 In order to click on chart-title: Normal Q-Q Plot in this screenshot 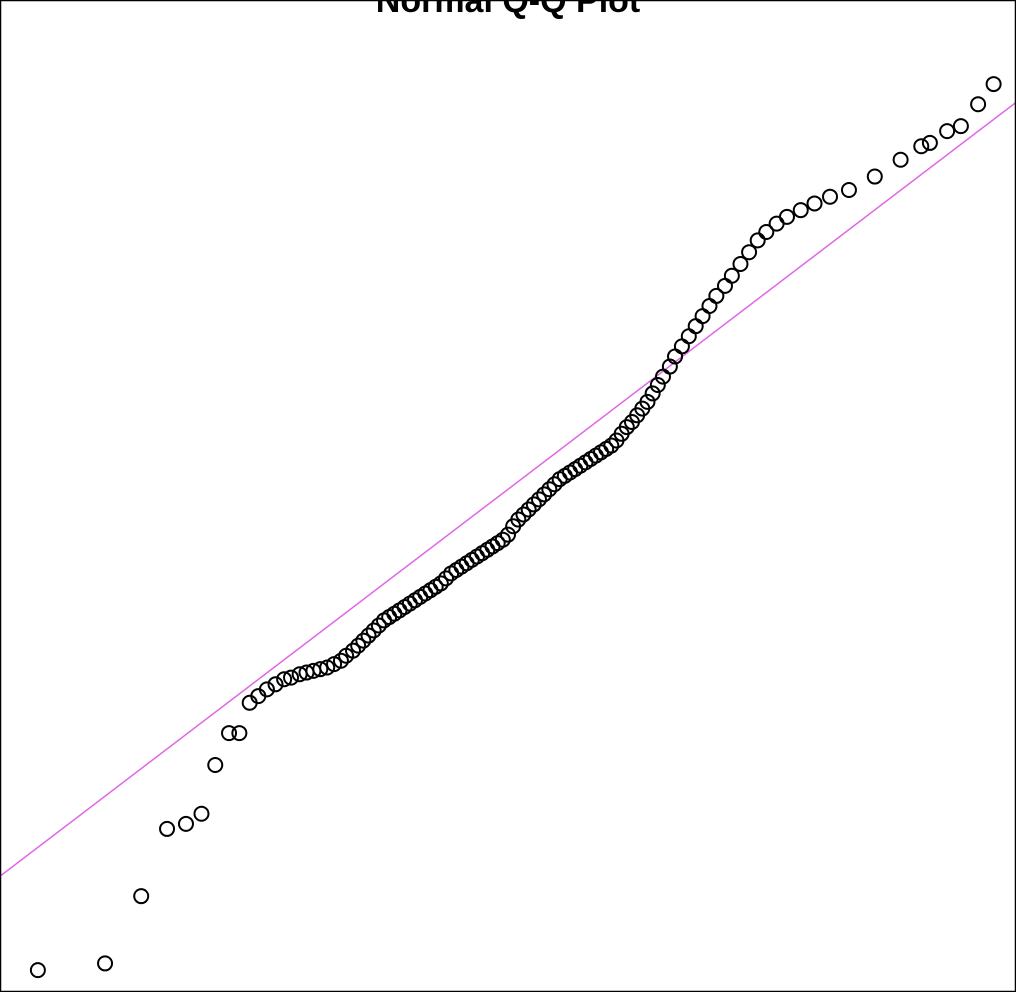, I will do `click(508, 10)`.